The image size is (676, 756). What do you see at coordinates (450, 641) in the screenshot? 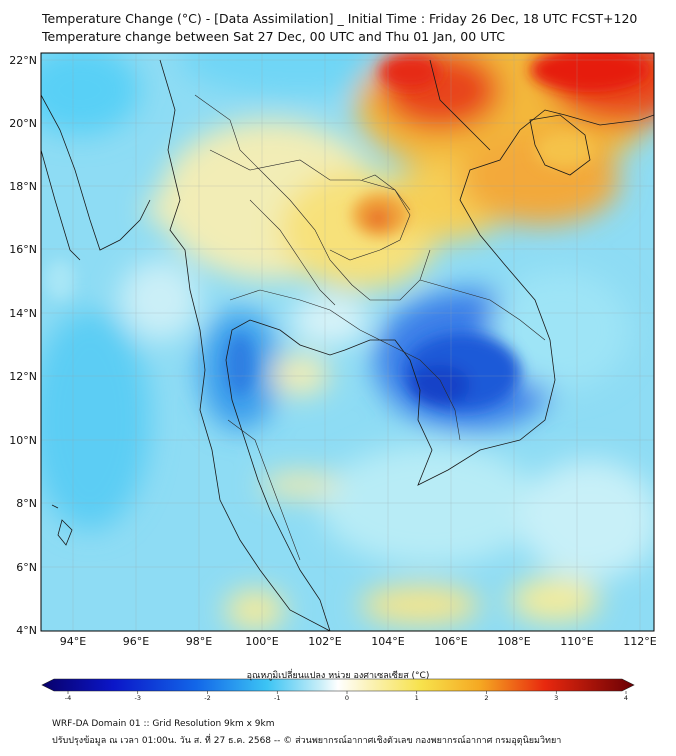
I see `lon-label: 106°E` at bounding box center [450, 641].